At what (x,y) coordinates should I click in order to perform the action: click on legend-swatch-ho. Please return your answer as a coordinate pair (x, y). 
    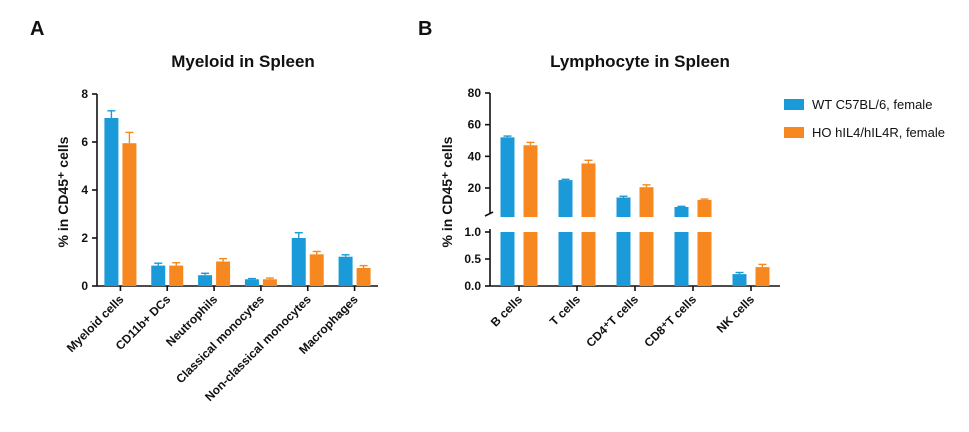
    Looking at the image, I should click on (794, 132).